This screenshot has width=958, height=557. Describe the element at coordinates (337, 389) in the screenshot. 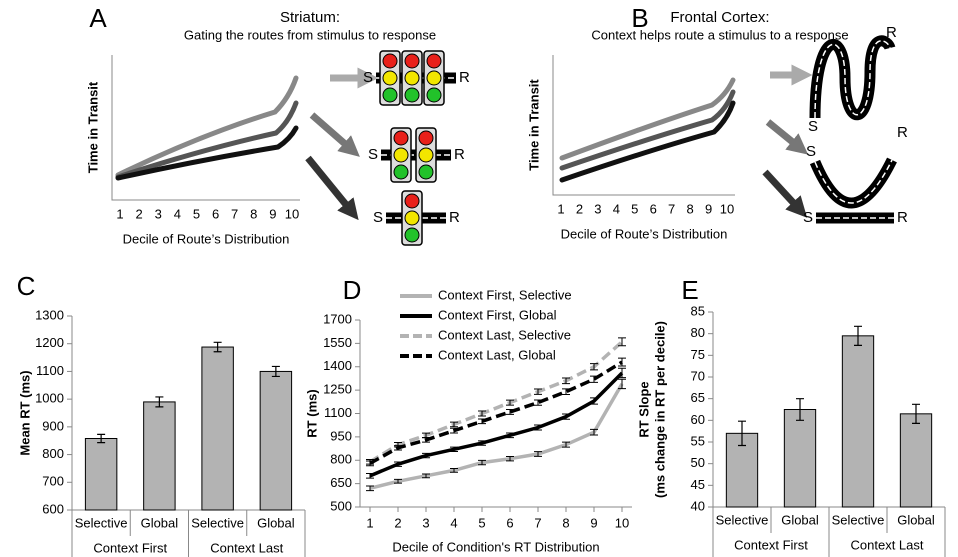

I see `y-tick-label: 1250` at that location.